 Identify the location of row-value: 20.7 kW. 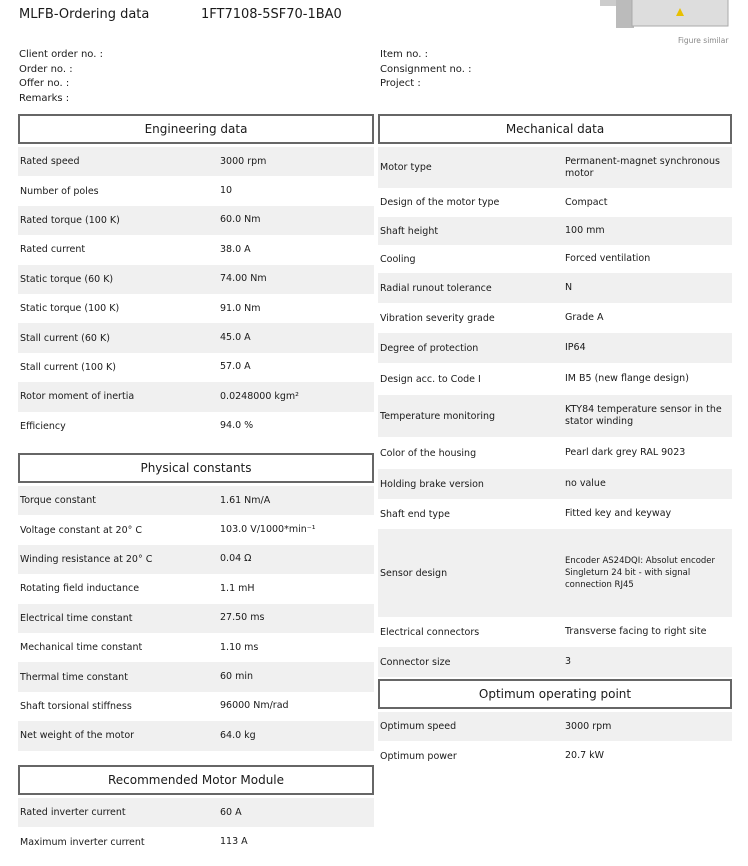
(585, 756).